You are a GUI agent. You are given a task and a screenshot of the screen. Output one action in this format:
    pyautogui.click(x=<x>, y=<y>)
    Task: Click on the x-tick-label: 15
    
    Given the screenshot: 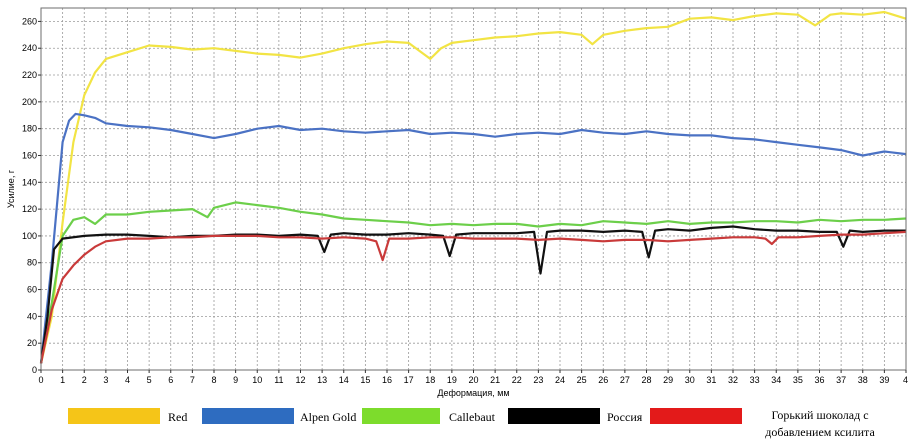 What is the action you would take?
    pyautogui.click(x=365, y=380)
    